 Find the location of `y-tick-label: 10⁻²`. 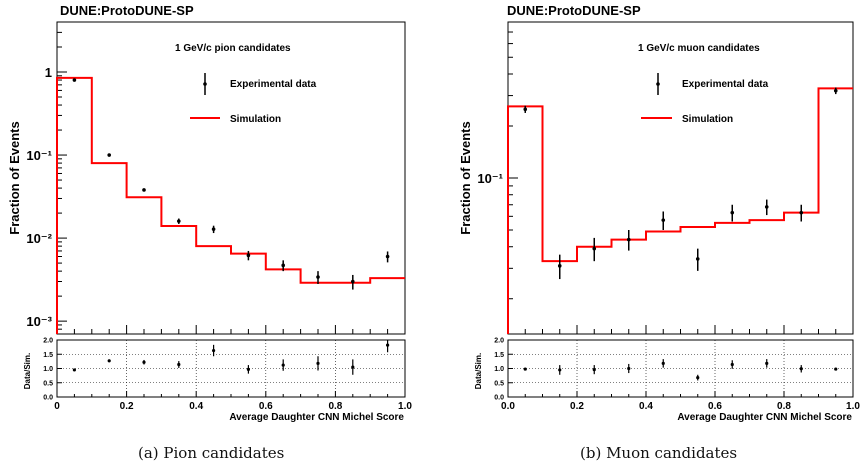

y-tick-label: 10⁻² is located at coordinates (39, 238).